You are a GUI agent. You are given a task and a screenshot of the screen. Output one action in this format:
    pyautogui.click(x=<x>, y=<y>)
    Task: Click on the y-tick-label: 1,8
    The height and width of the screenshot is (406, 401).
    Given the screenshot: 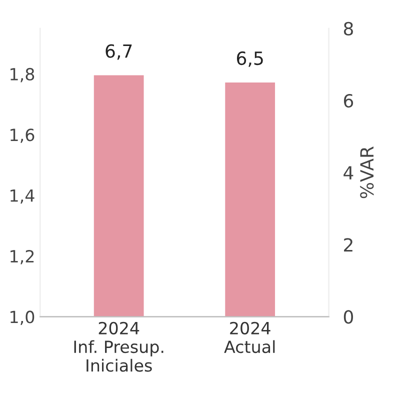 What is the action you would take?
    pyautogui.click(x=22, y=75)
    